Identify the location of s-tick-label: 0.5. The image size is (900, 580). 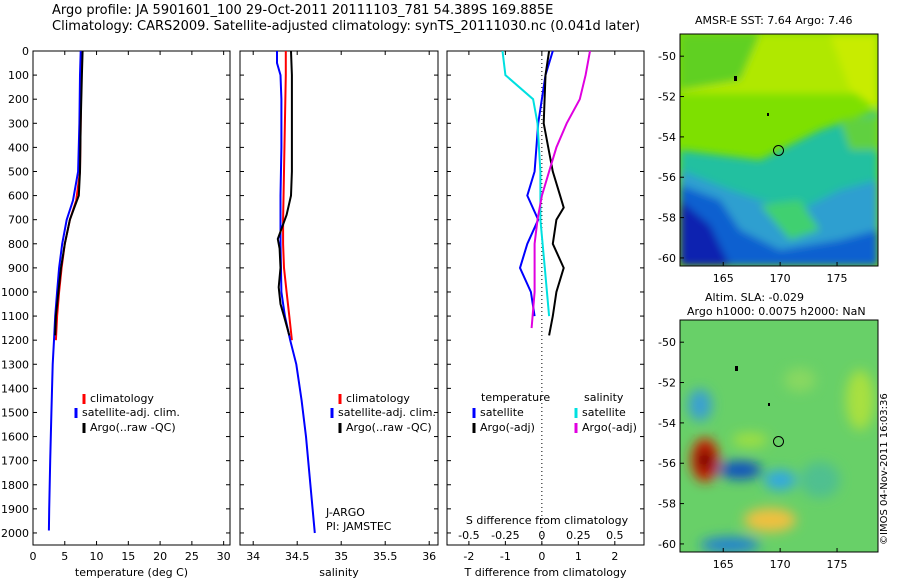
(615, 535).